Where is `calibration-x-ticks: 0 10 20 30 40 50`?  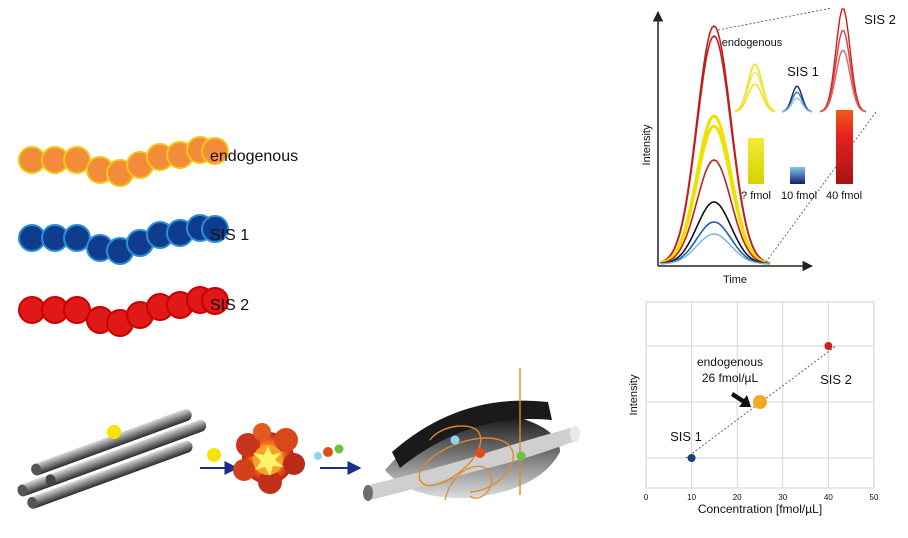 calibration-x-ticks: 0 10 20 30 40 50 is located at coordinates (761, 497).